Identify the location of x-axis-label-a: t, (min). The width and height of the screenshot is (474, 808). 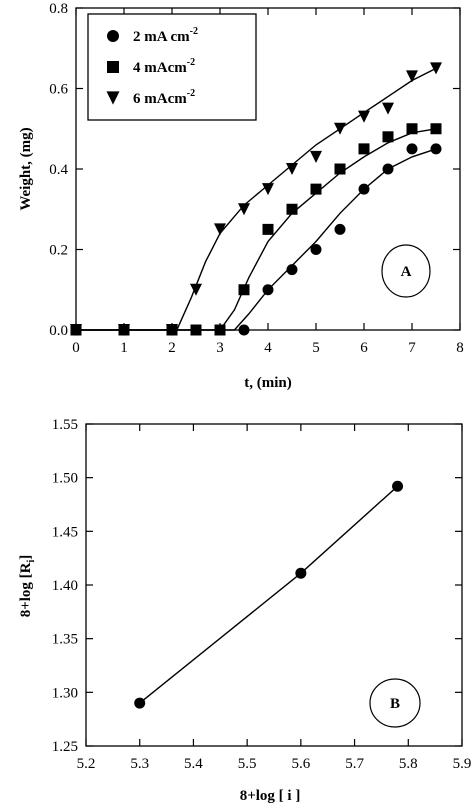
(268, 383).